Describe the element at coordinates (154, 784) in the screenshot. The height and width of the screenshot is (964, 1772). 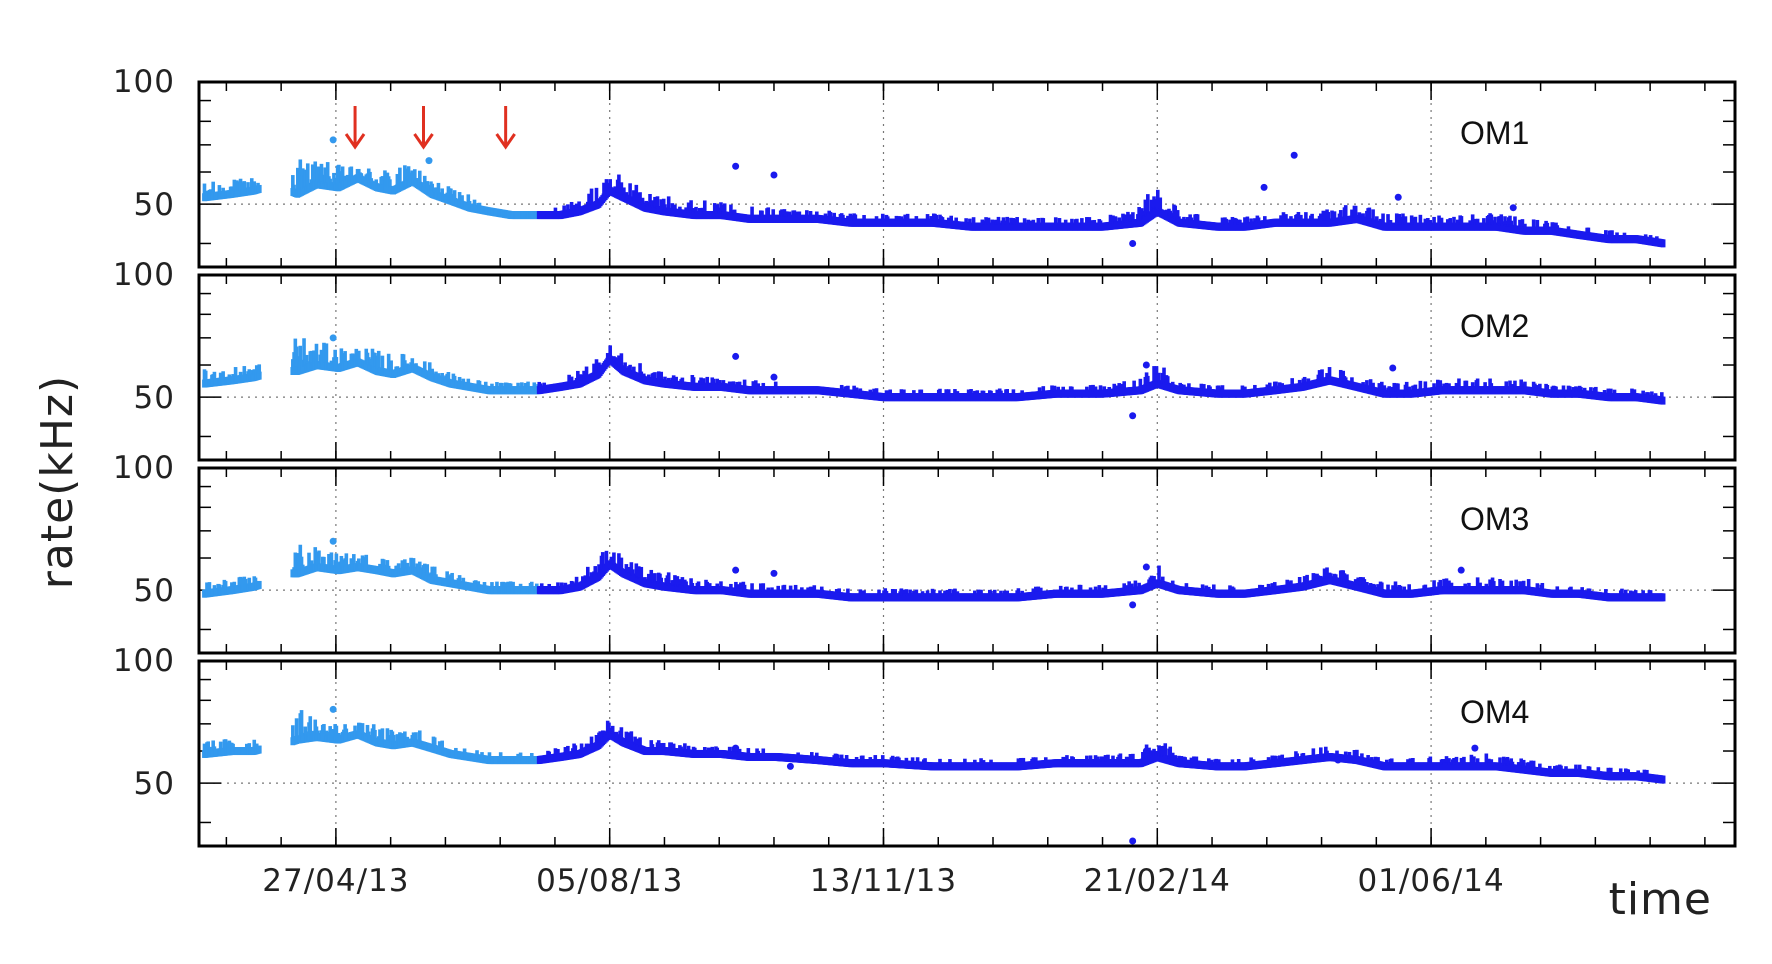
I see `y-tick-label-50: 50` at that location.